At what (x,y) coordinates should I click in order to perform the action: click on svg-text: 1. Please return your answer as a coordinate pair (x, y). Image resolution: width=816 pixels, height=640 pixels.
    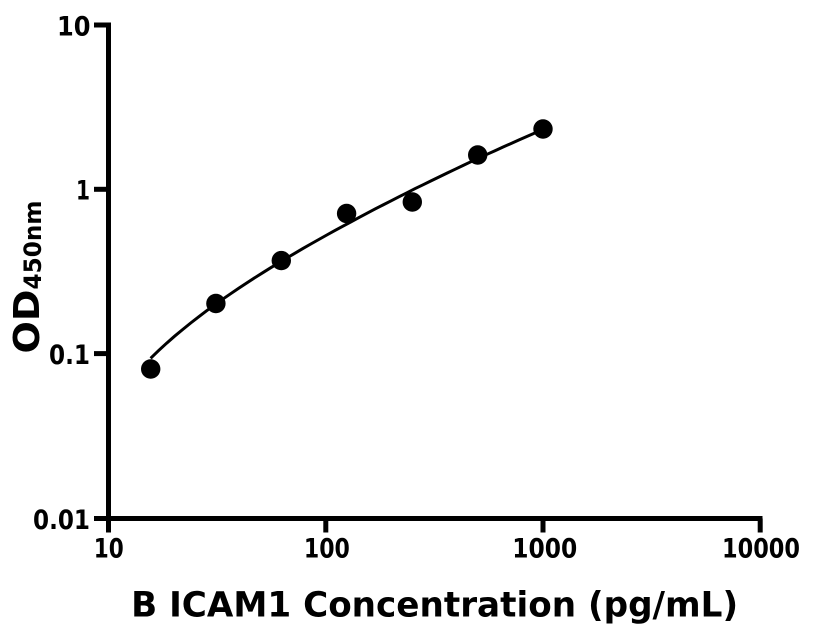
    Looking at the image, I should click on (83, 191).